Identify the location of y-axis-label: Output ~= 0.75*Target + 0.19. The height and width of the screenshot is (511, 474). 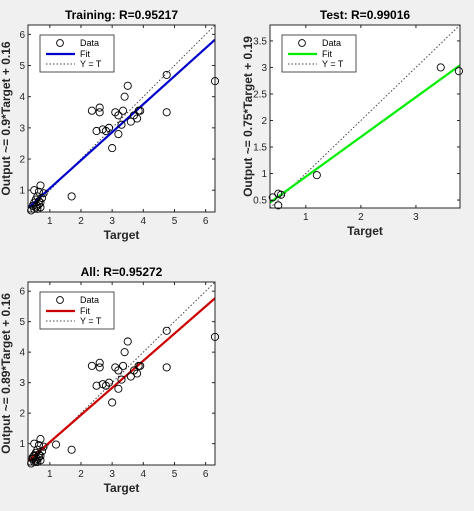
(248, 116).